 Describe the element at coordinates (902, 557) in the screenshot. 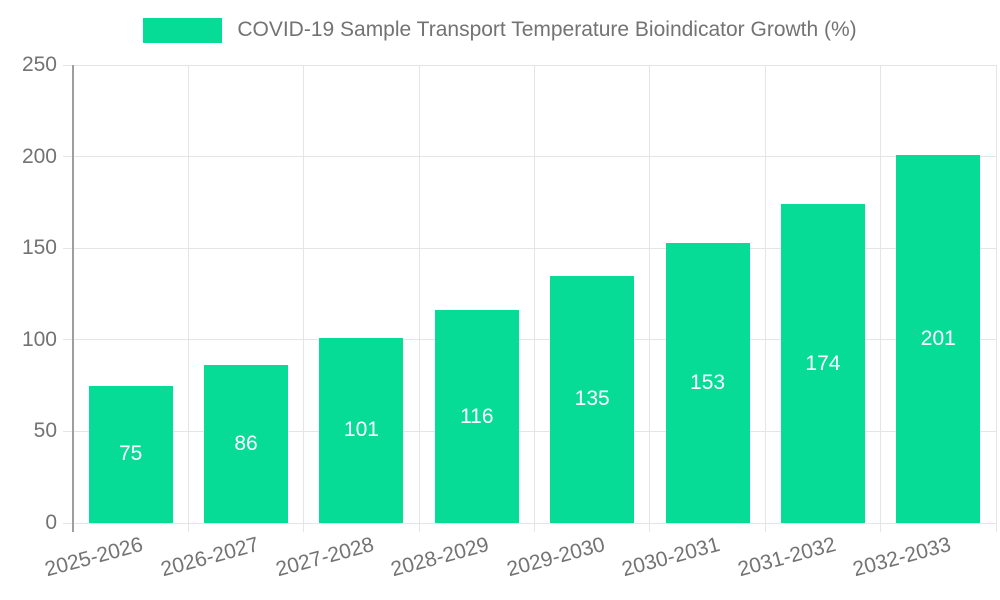

I see `x-axis-category-label: 2032-2033` at that location.